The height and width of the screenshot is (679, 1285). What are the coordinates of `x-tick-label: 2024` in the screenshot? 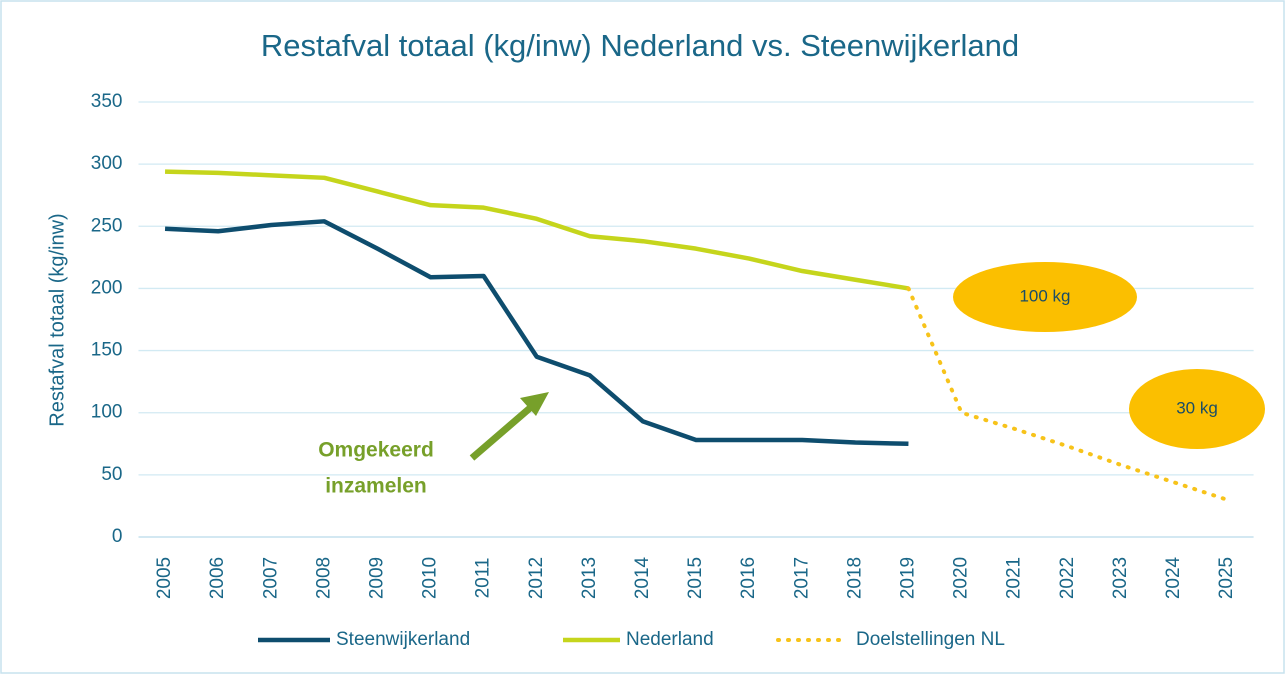 It's located at (1173, 577).